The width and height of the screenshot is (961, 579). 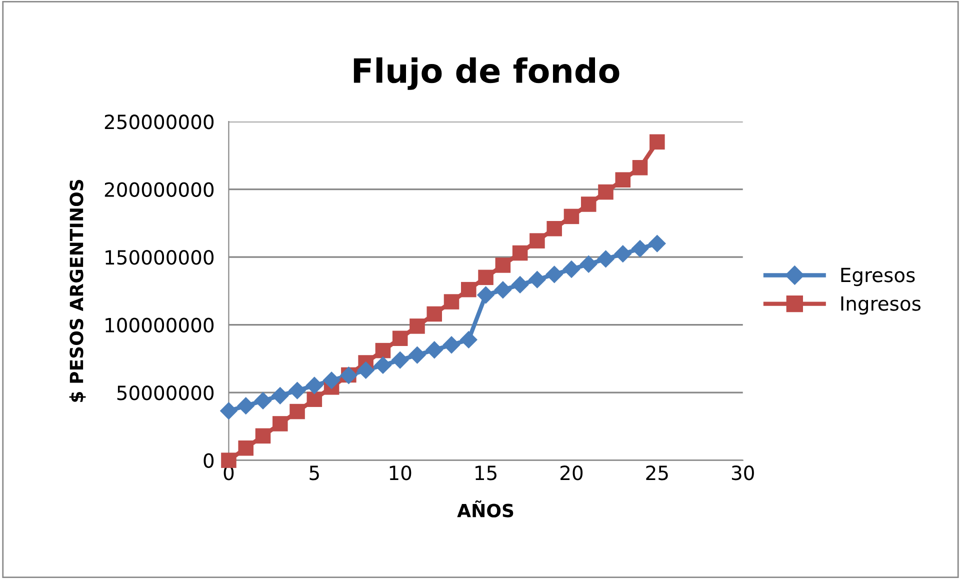 What do you see at coordinates (881, 305) in the screenshot?
I see `legend-label: Ingresos` at bounding box center [881, 305].